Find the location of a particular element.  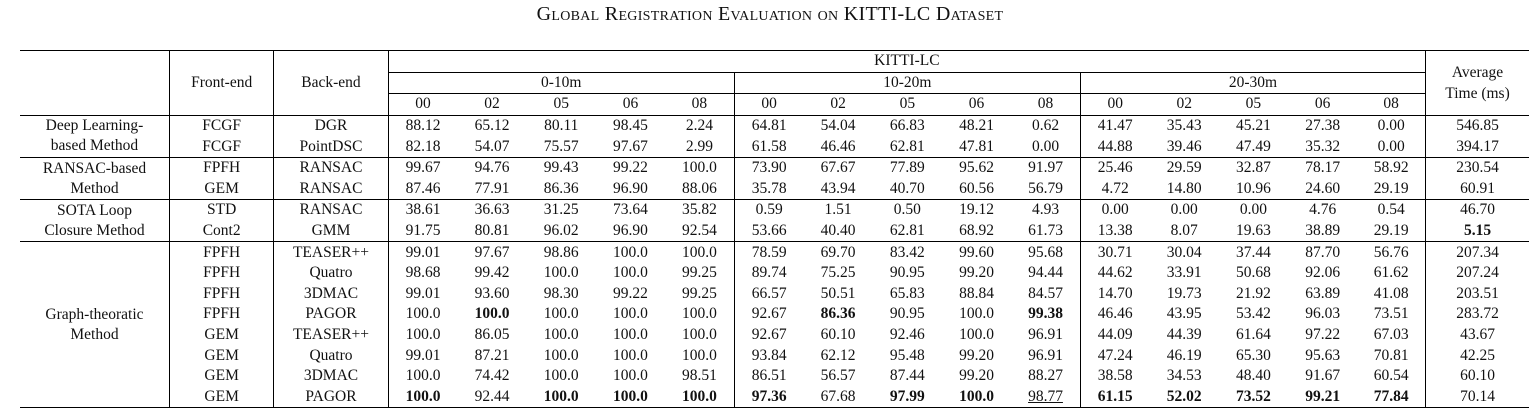

avg-time-line1: Average is located at coordinates (1477, 72).